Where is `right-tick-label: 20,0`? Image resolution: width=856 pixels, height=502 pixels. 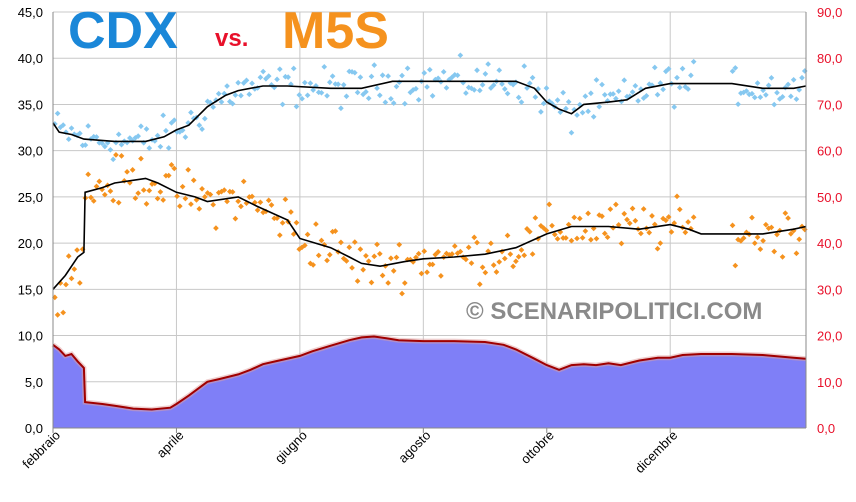 right-tick-label: 20,0 is located at coordinates (829, 336).